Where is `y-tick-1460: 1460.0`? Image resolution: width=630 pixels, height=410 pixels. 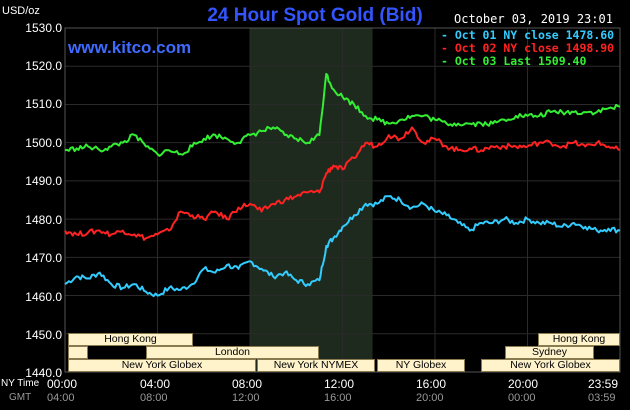
y-tick-1460: 1460.0 is located at coordinates (43, 297).